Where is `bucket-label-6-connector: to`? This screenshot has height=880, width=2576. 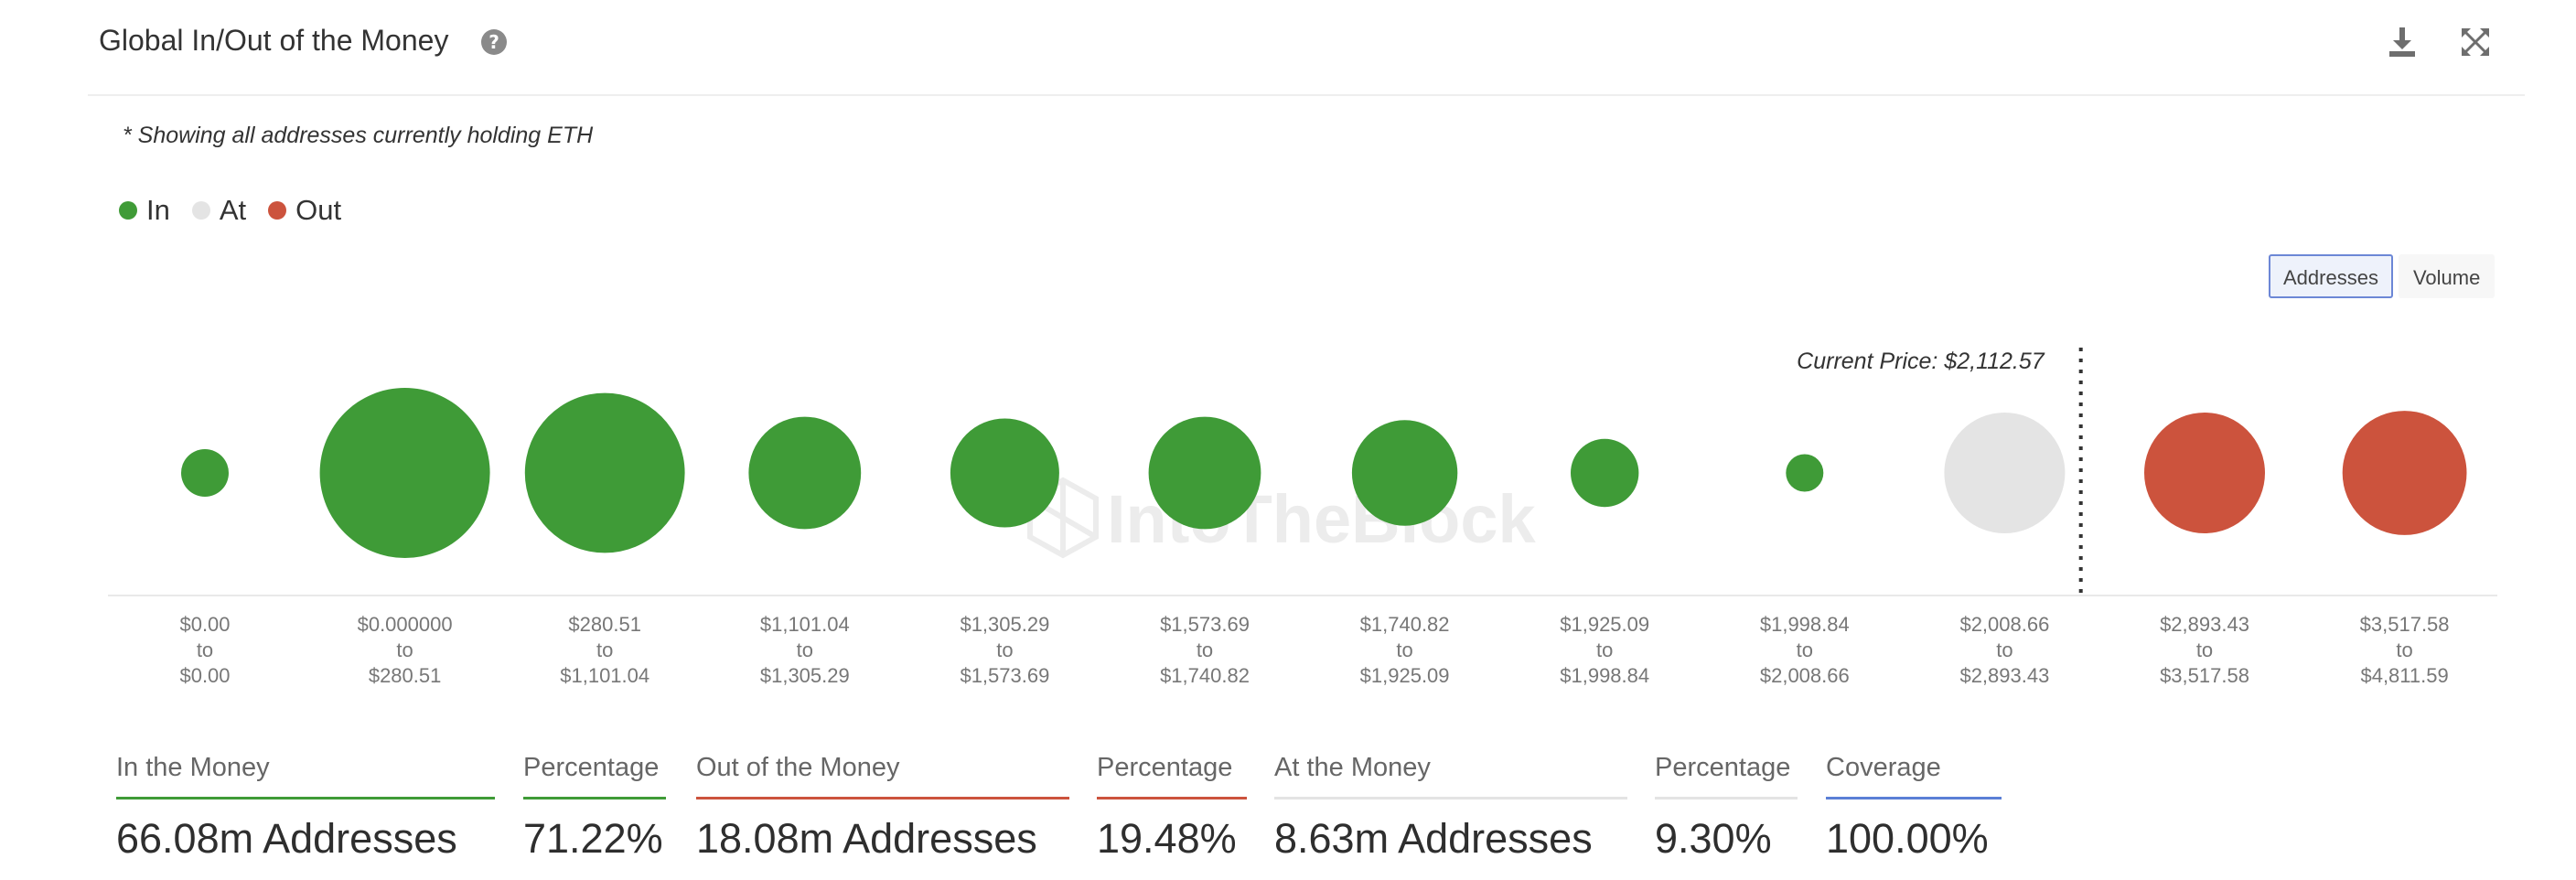
bucket-label-6-connector: to is located at coordinates (1404, 650).